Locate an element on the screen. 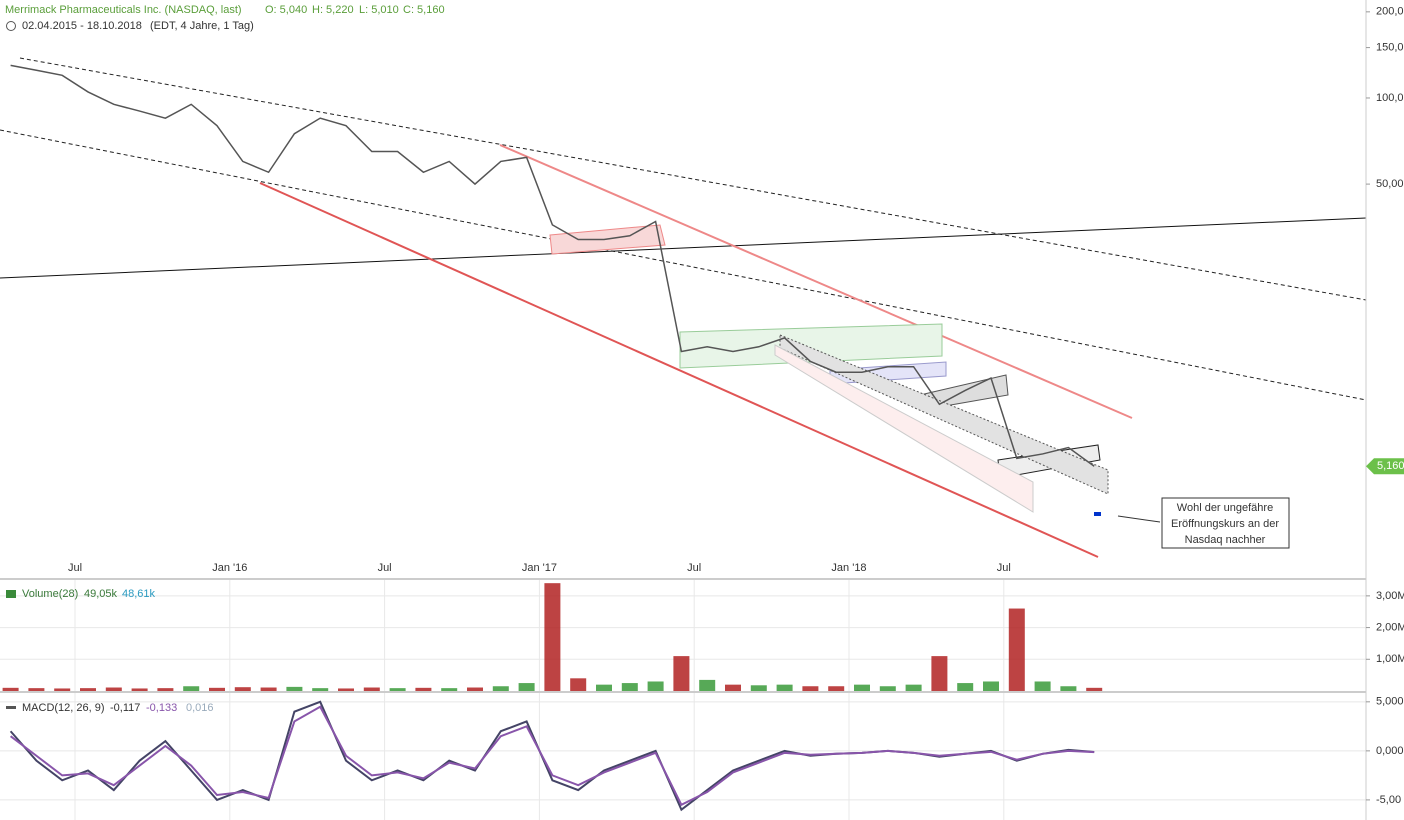 The image size is (1404, 820). y-tick-label: 100,0 is located at coordinates (1390, 98).